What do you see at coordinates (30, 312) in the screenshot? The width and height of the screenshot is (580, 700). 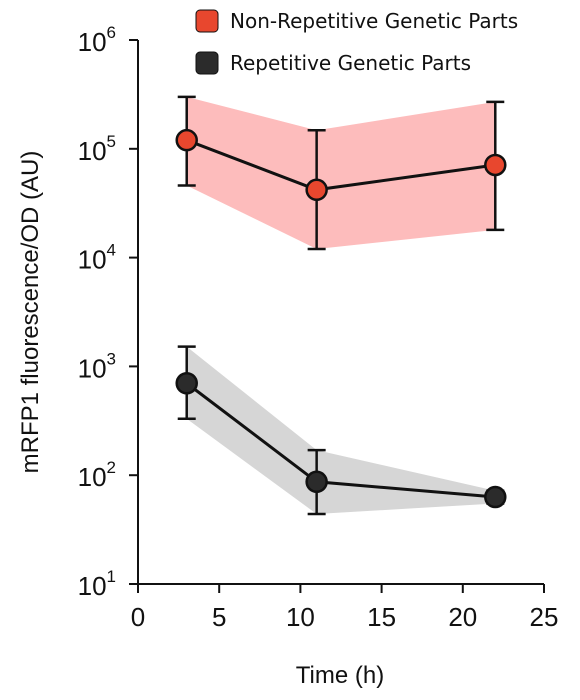 I see `y-axis-label: mRFP1 fluorescence/OD (AU)` at bounding box center [30, 312].